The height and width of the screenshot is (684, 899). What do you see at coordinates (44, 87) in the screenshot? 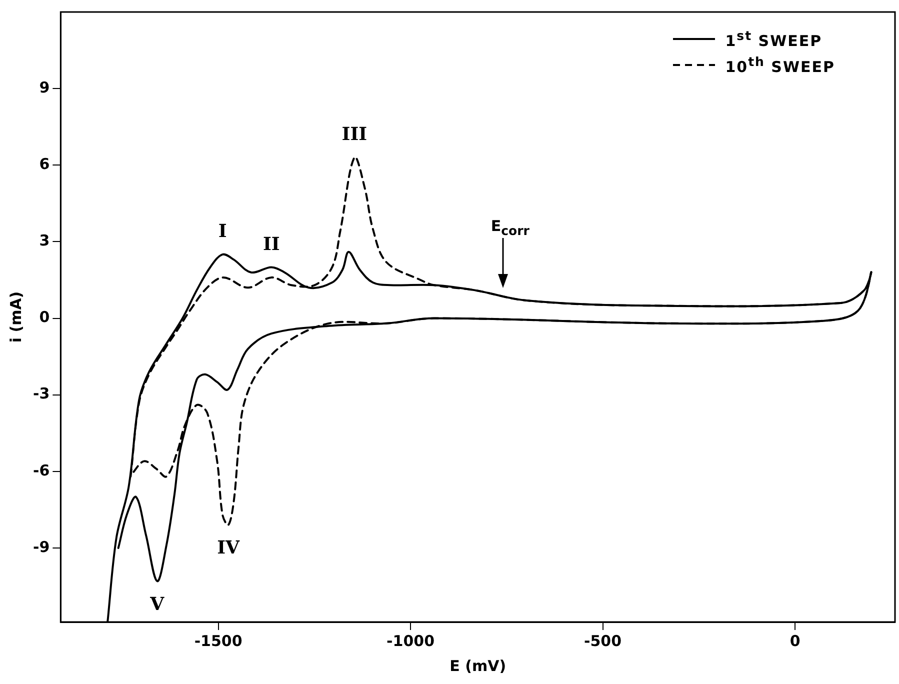
I see `y-tick-label: 9` at bounding box center [44, 87].